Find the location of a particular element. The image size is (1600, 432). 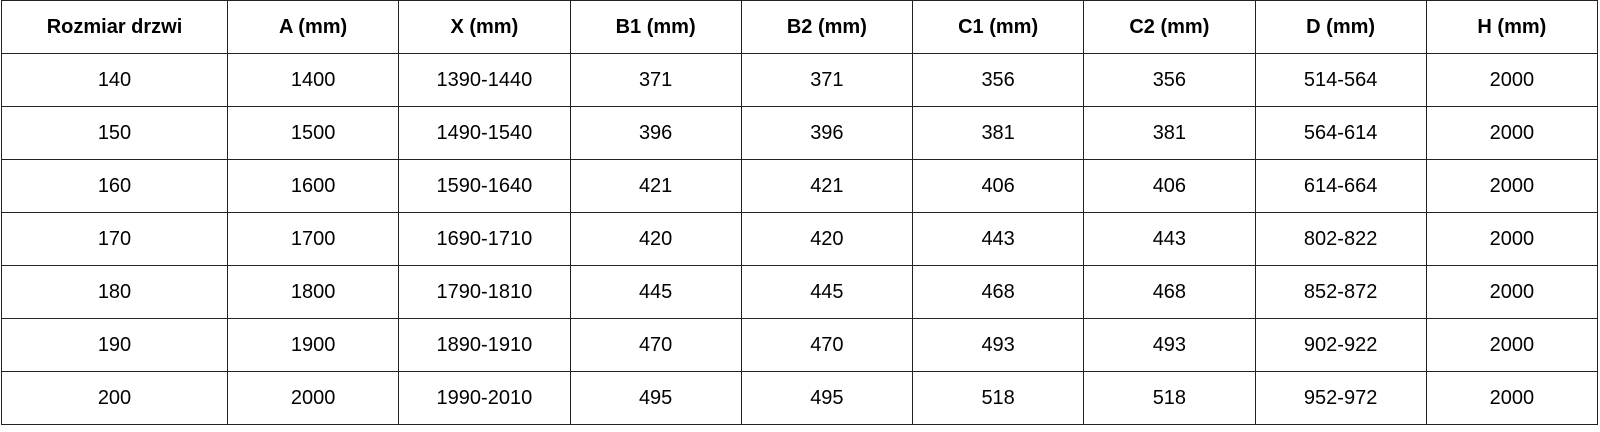

table-row: 180 1800 1790-1810 445 445 468 468 852-872 2000 is located at coordinates (800, 292).